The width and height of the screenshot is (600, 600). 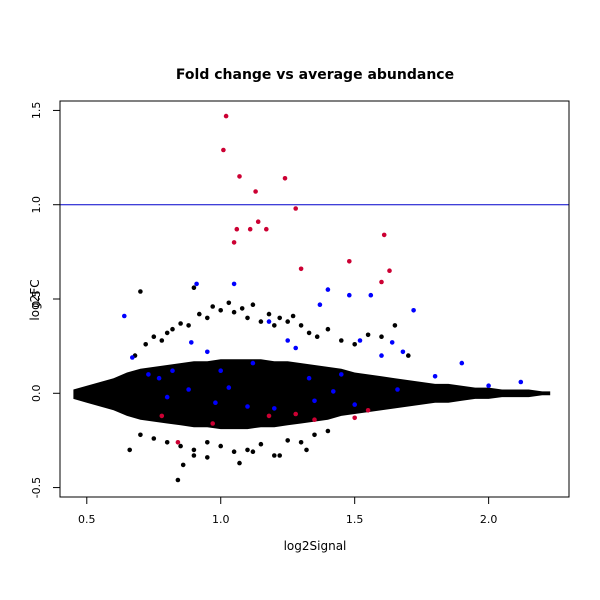 What do you see at coordinates (36, 299) in the screenshot?
I see `y-tick-label: 0.5` at bounding box center [36, 299].